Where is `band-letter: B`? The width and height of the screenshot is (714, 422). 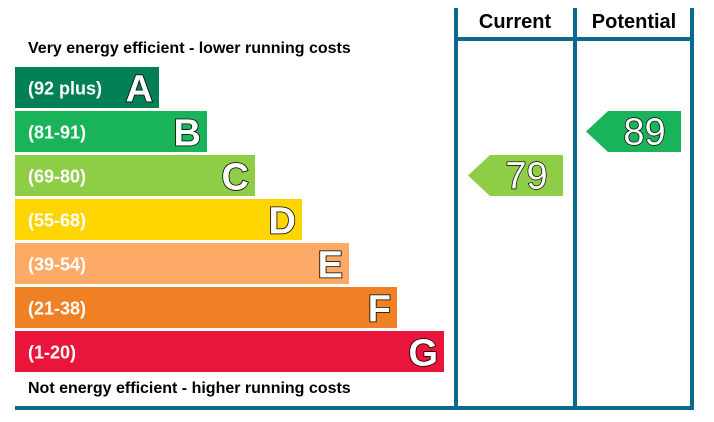
band-letter: B is located at coordinates (187, 134).